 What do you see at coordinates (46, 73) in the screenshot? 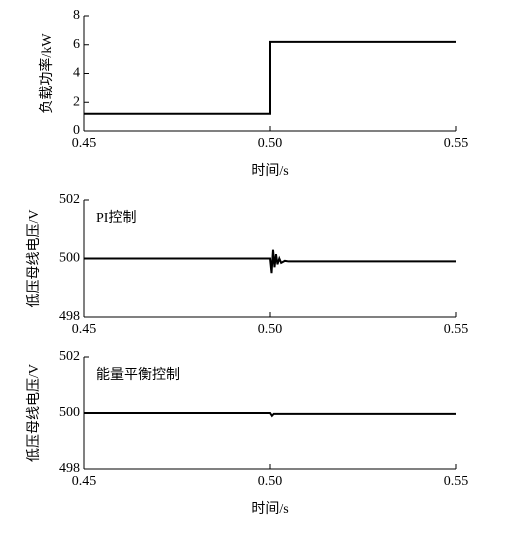
I see `y-axis-label: 负载功率/kW` at bounding box center [46, 73].